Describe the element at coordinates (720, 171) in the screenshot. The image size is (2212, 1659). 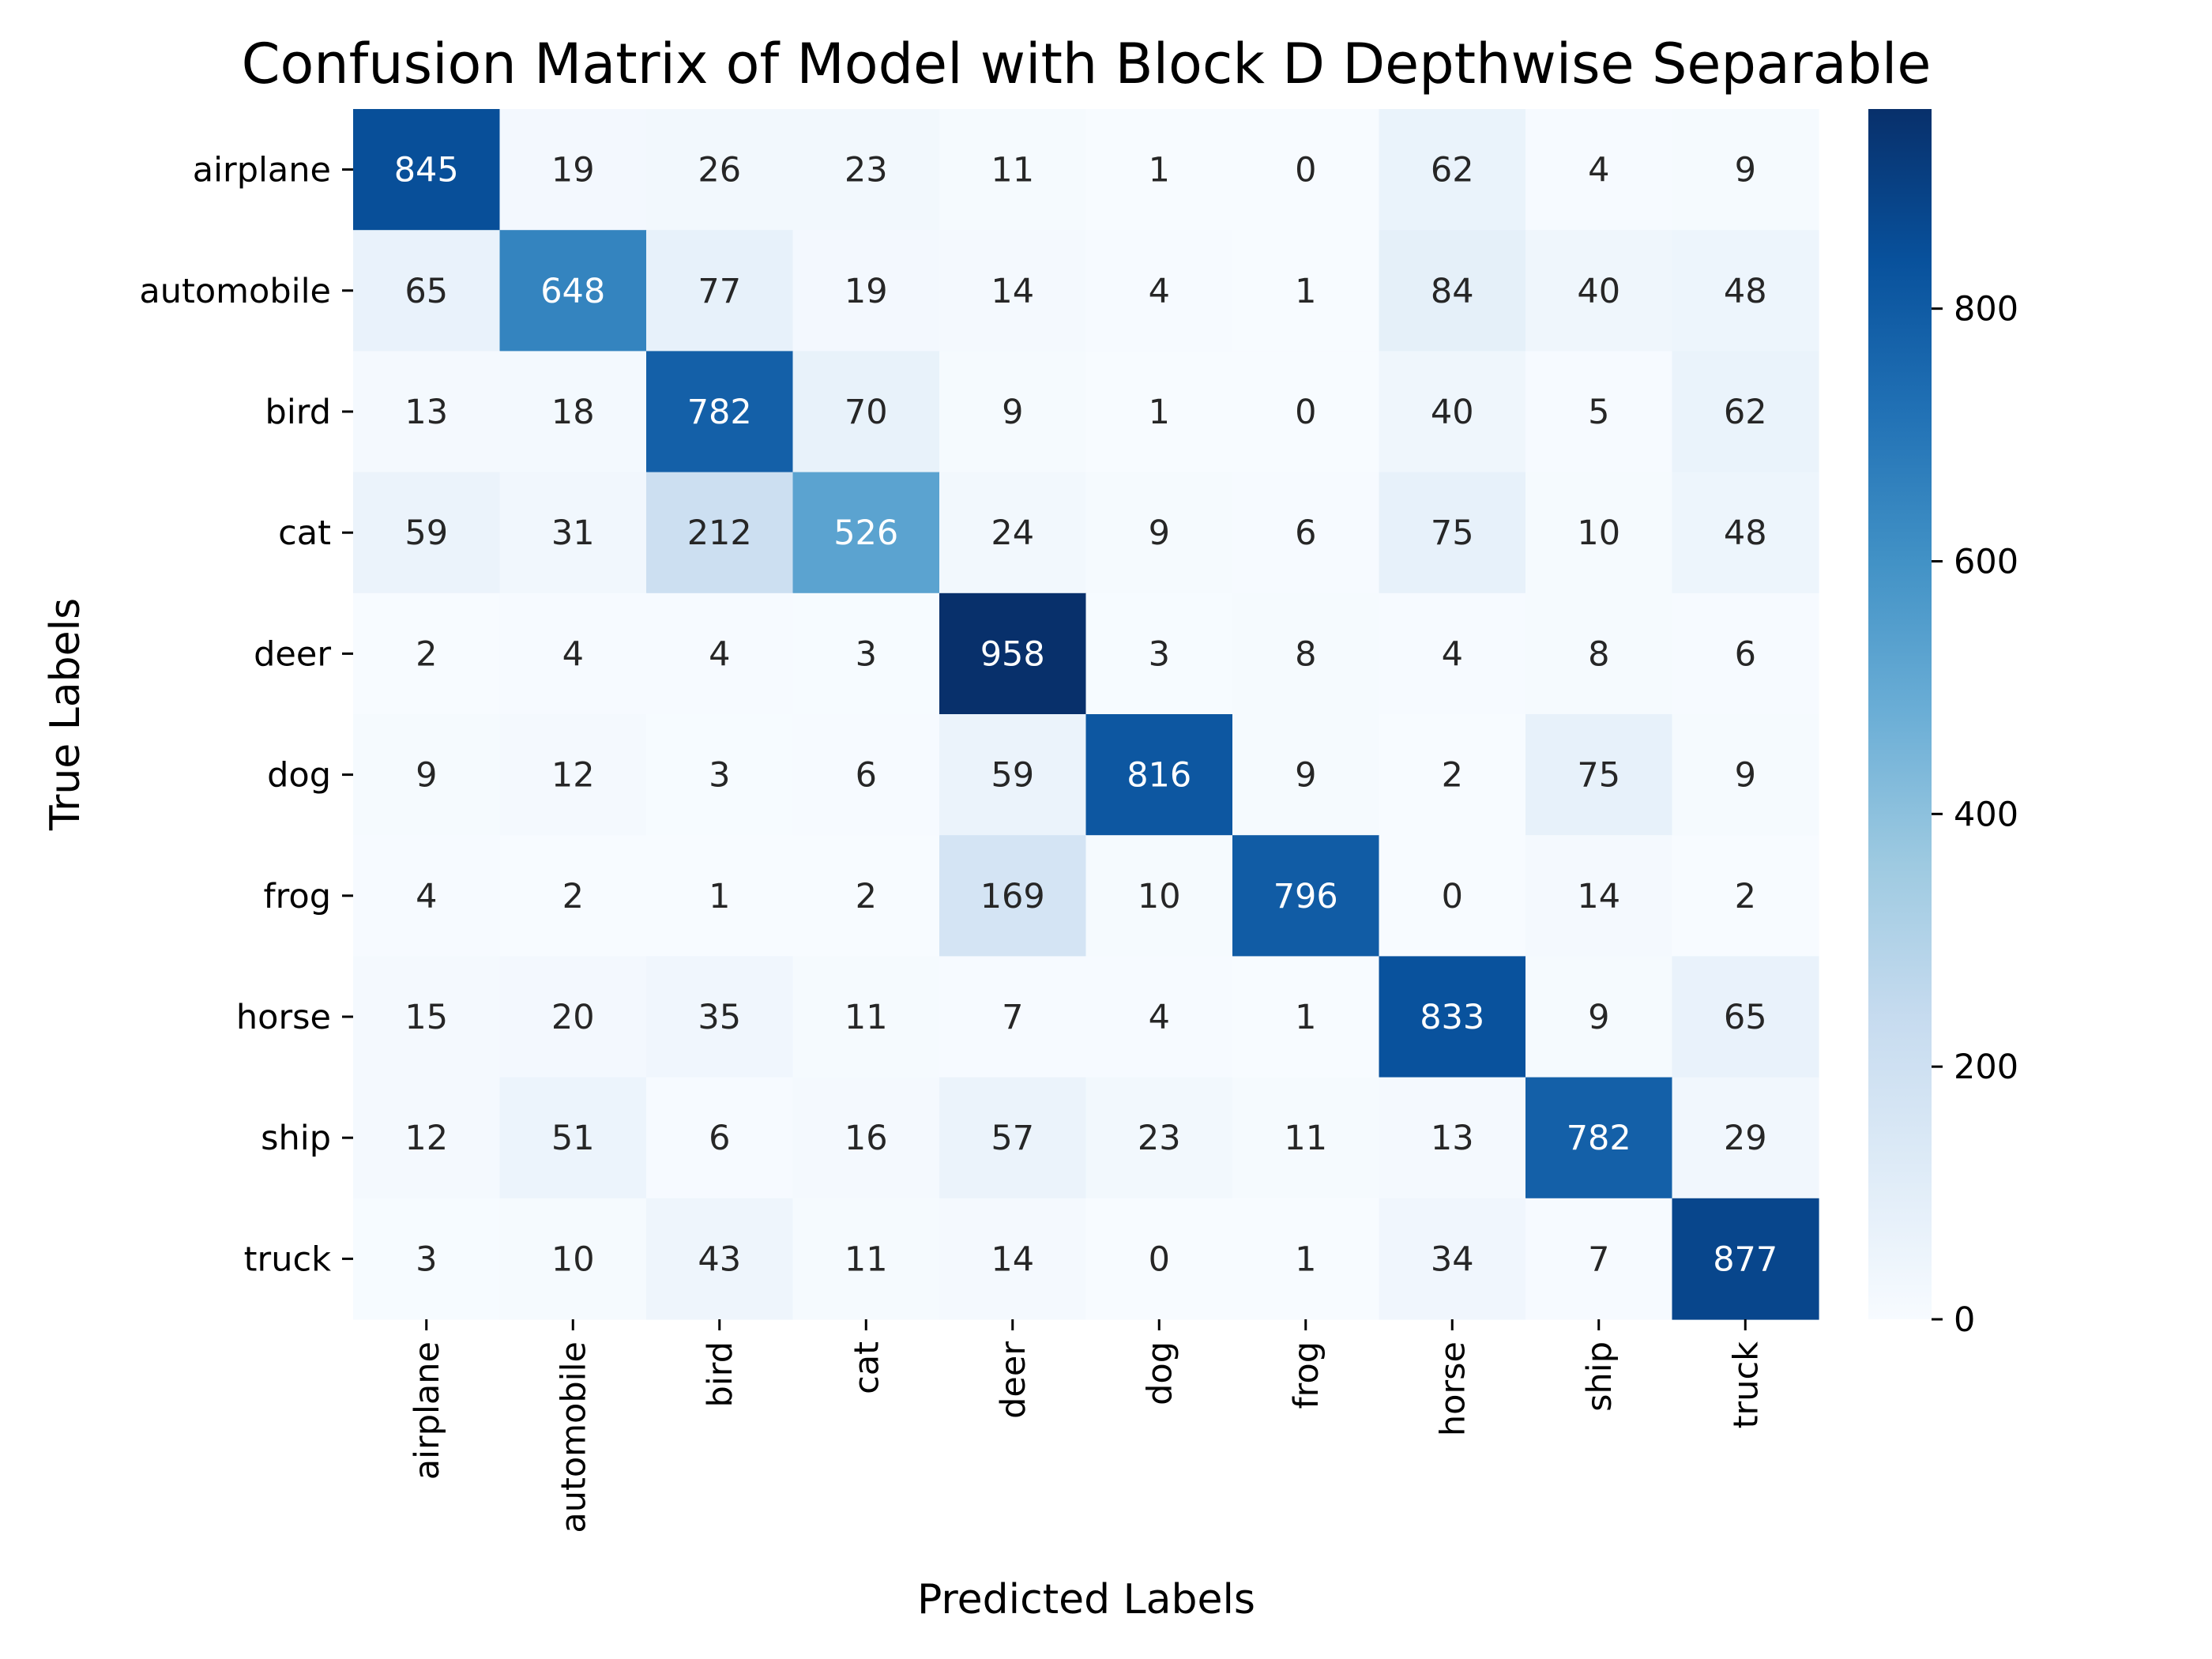
I see `cell-value-label: 26` at that location.